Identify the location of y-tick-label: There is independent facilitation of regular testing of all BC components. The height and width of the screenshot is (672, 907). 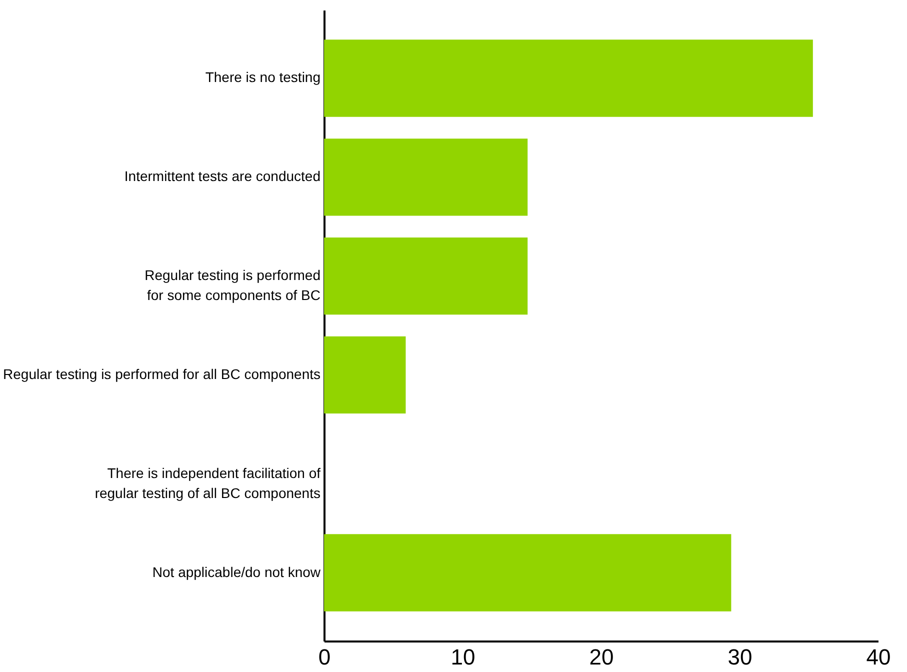
(207, 482).